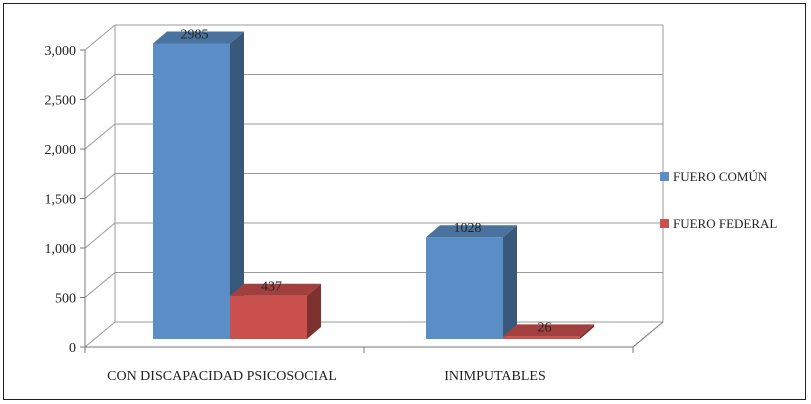 The height and width of the screenshot is (404, 811). I want to click on y-tick-label: 1,500, so click(61, 200).